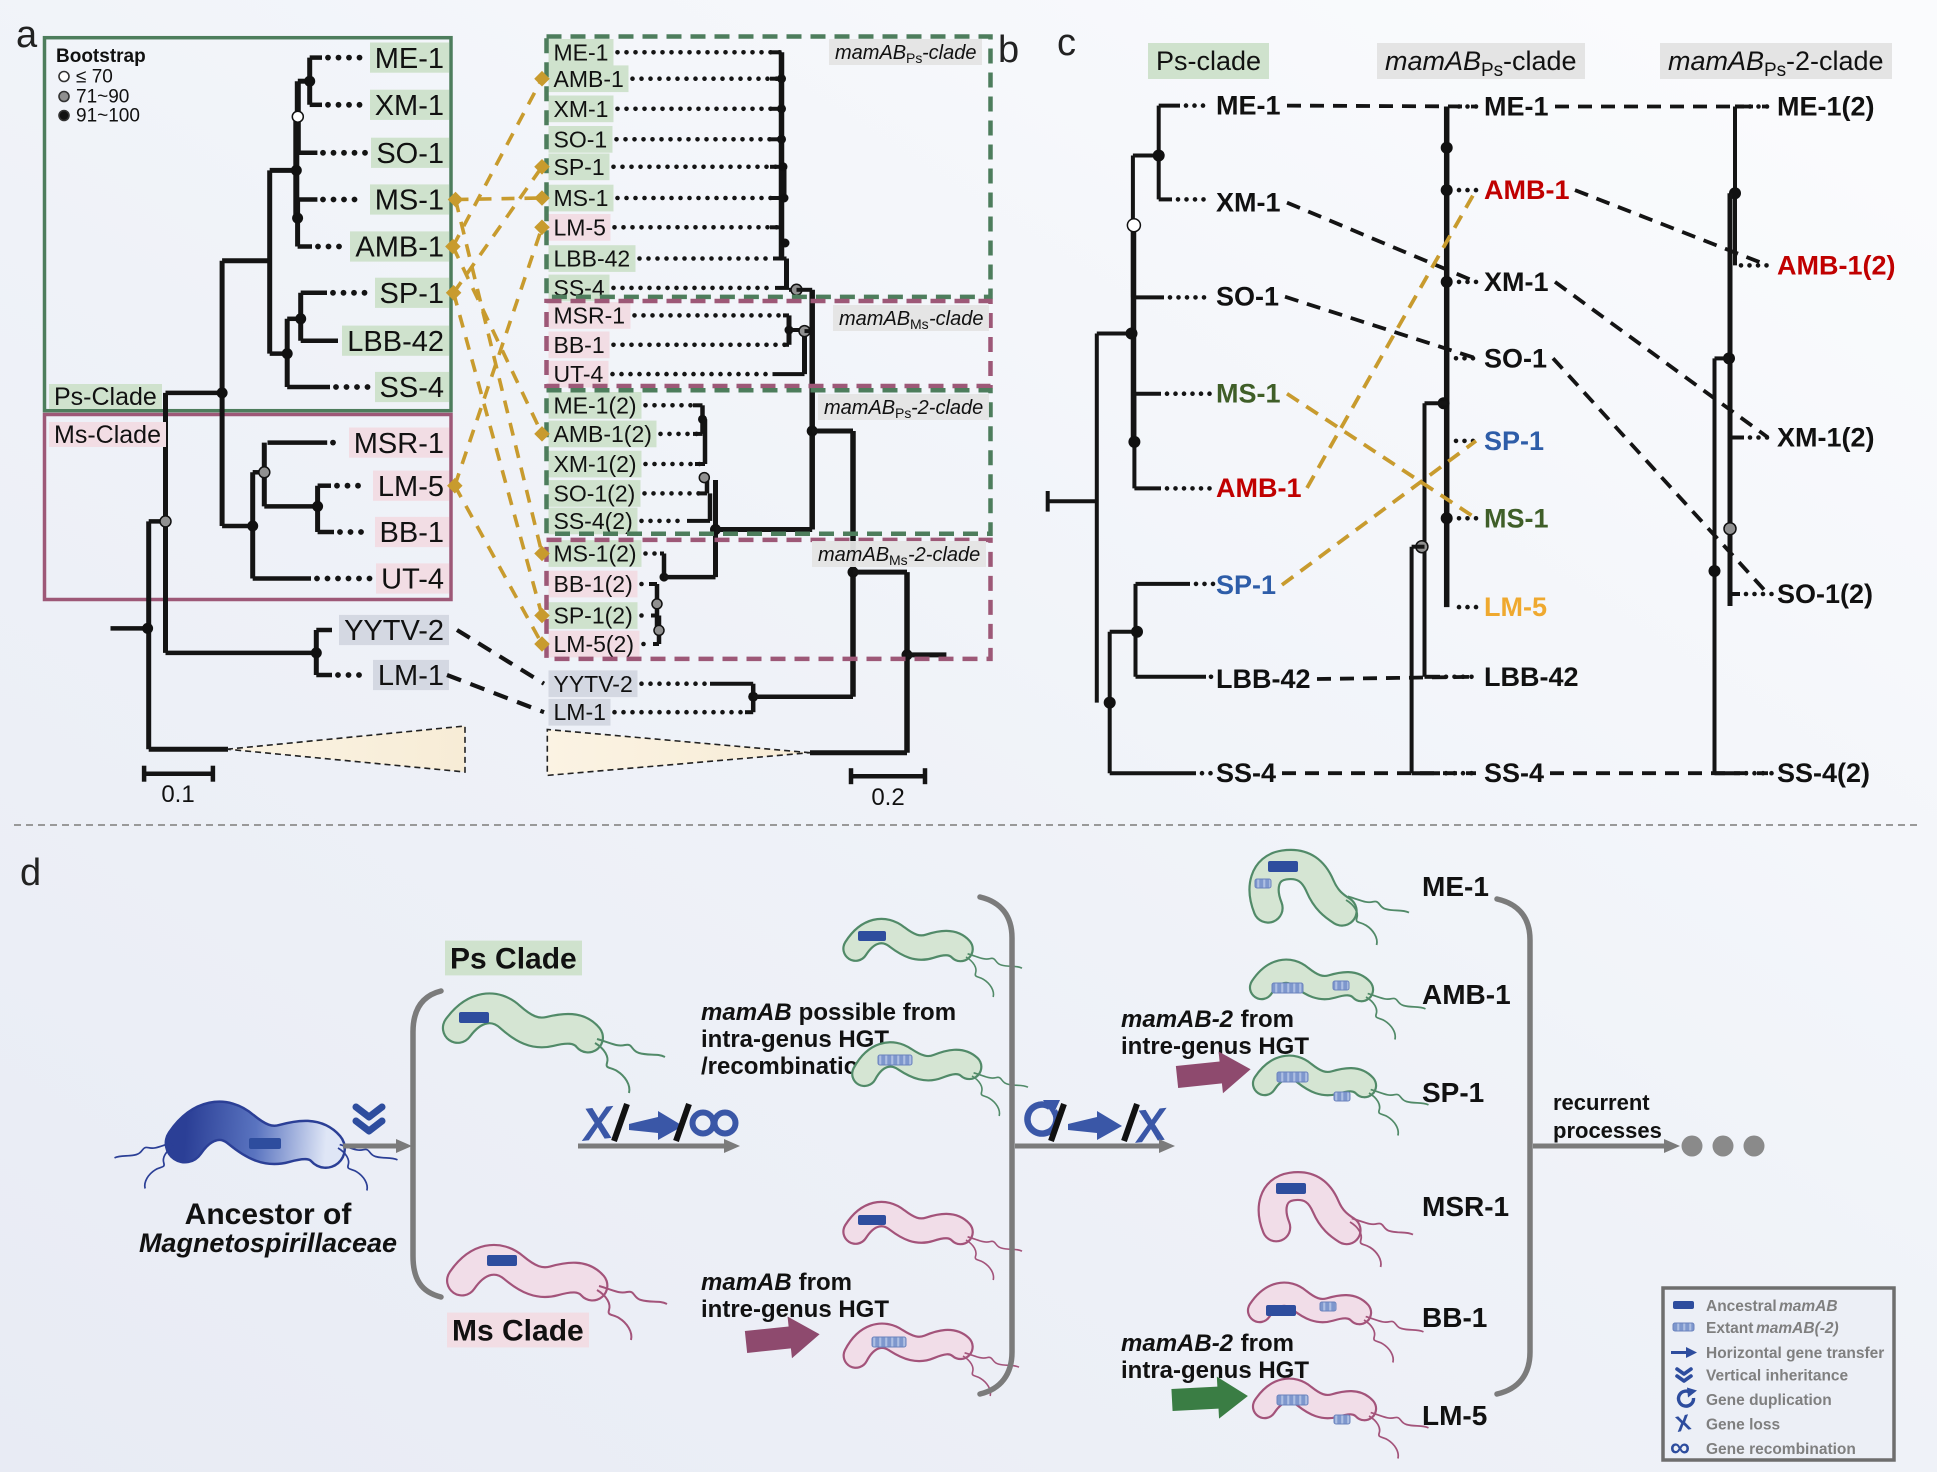 This screenshot has width=1937, height=1472. What do you see at coordinates (105, 397) in the screenshot?
I see `svg-text: Ps-Clade` at bounding box center [105, 397].